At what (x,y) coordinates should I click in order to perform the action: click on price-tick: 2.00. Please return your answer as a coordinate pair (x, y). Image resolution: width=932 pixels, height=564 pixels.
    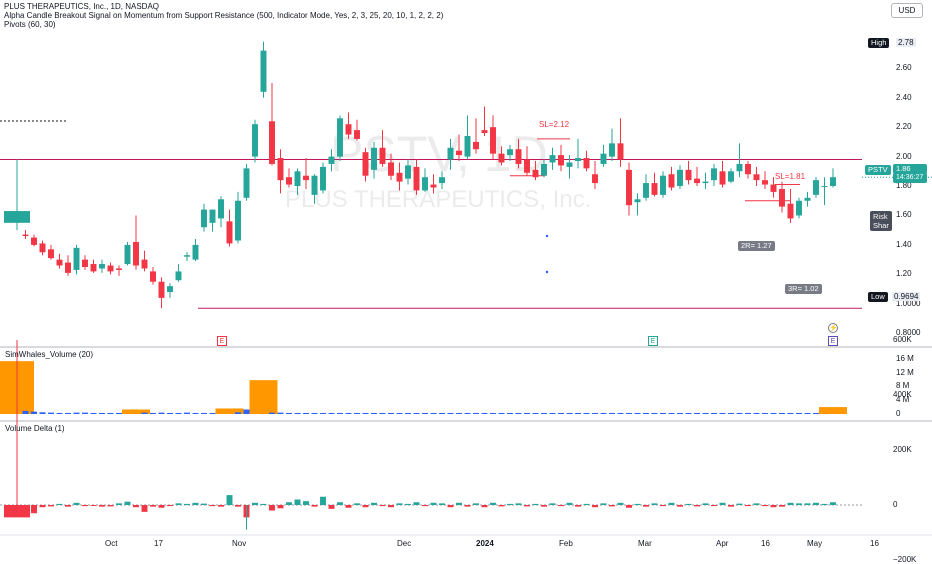
    Looking at the image, I should click on (904, 156).